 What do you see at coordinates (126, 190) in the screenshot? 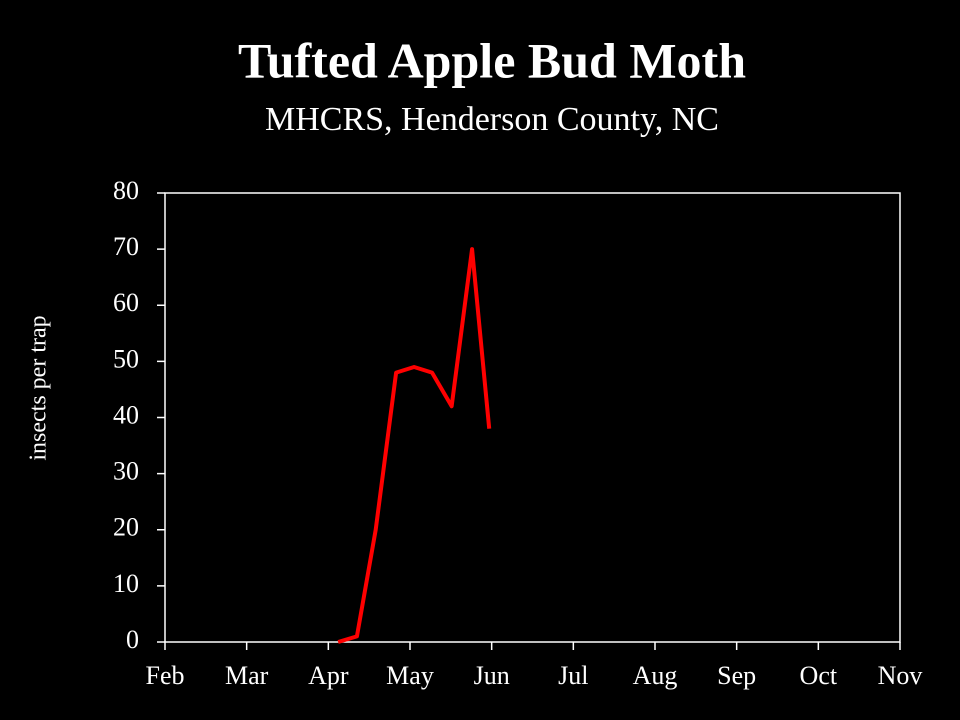
I see `y-tick-label: 80` at bounding box center [126, 190].